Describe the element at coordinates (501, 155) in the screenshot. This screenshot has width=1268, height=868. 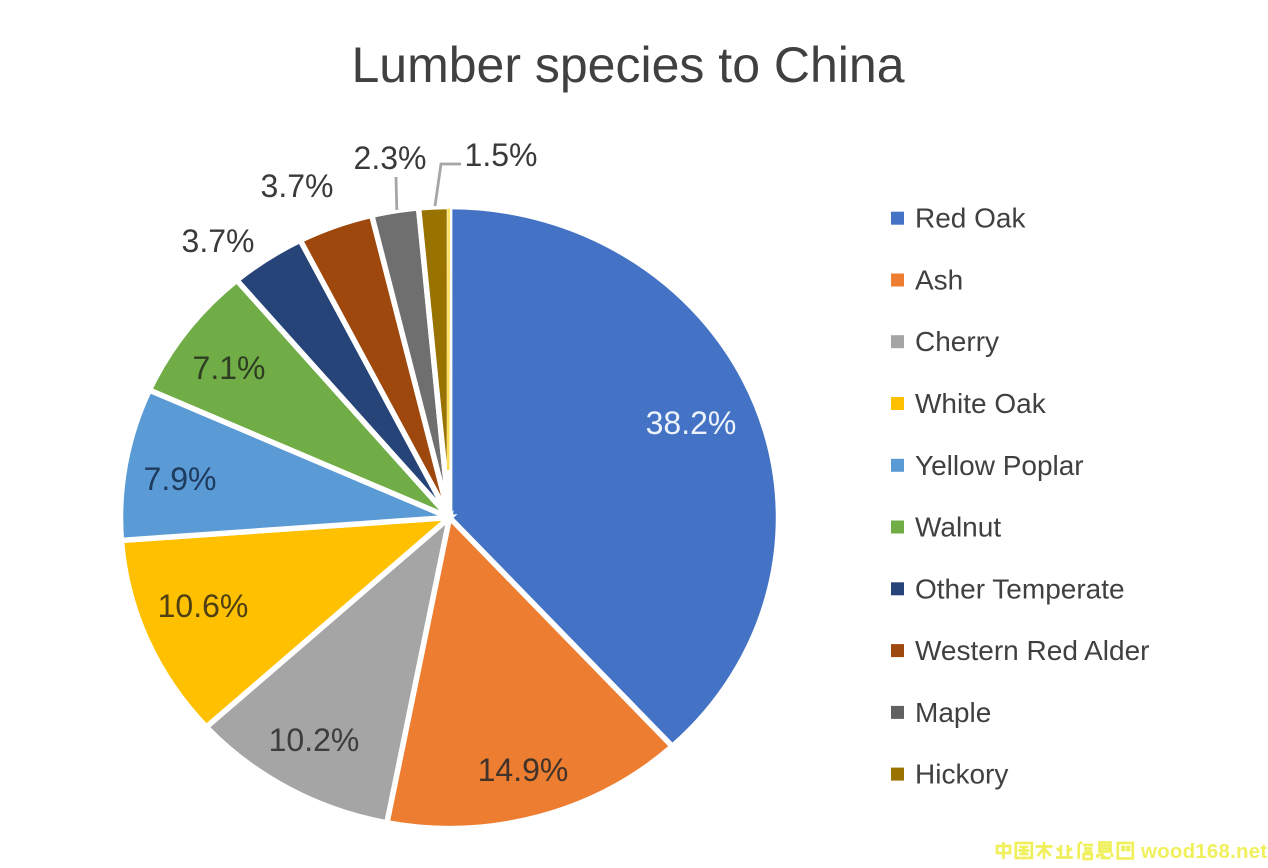
I see `svg-text: 1.5%` at that location.